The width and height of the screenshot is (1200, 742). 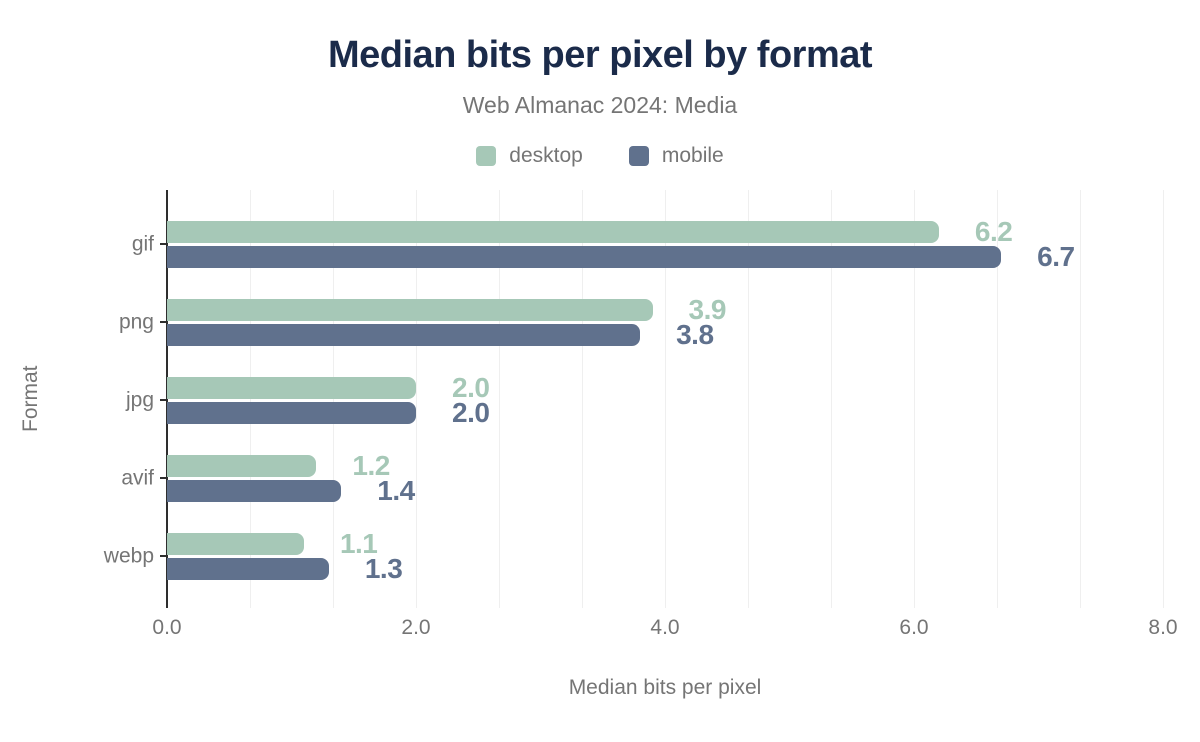 I want to click on category-label-jpg: jpg, so click(x=139, y=400).